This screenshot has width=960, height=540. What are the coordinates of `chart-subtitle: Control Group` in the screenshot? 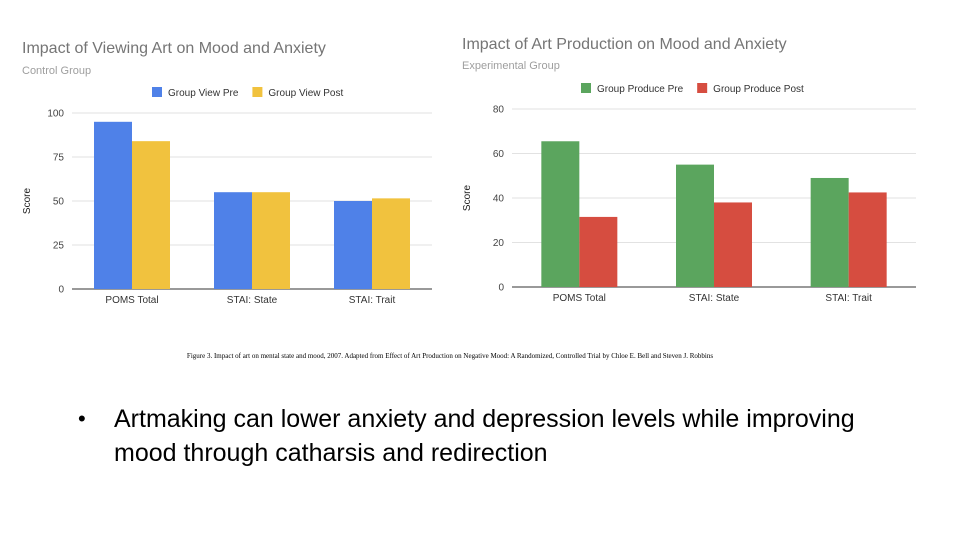 It's located at (57, 71).